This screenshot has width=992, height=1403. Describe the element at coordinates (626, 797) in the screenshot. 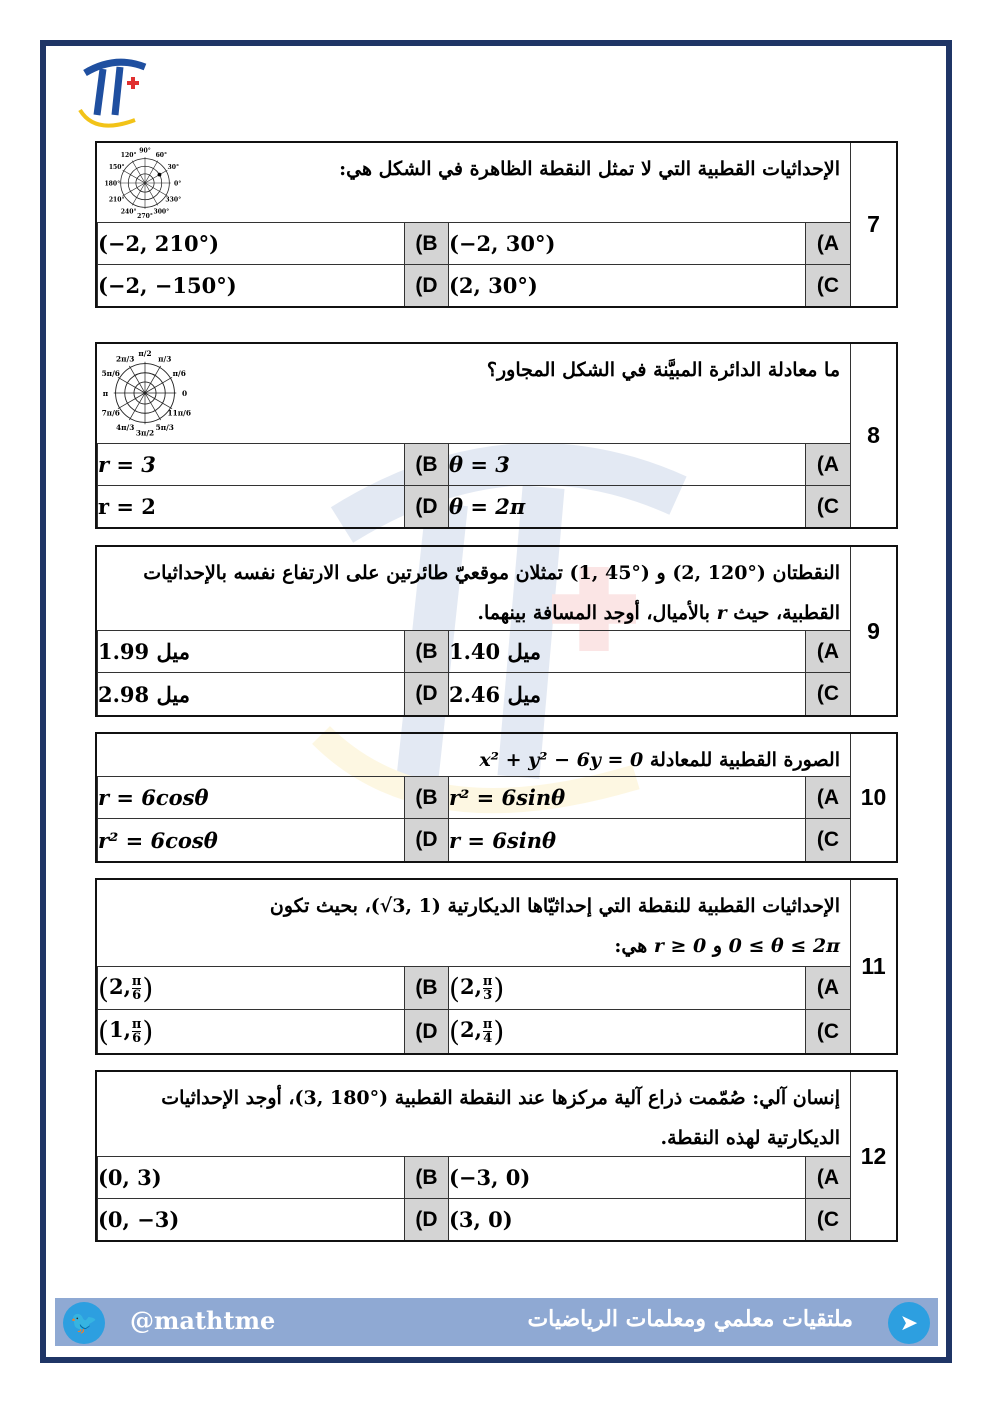

I see `option-a-answer: r² = 6sinθ` at that location.